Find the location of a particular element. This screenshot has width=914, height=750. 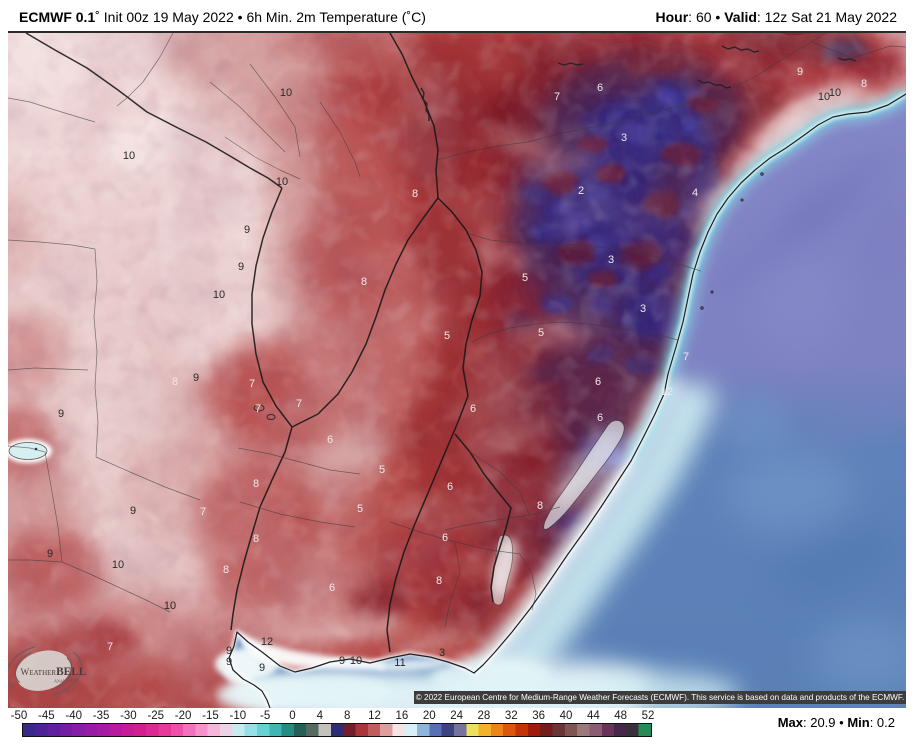

svg-text: WEATHERBELL is located at coordinates (54, 672).